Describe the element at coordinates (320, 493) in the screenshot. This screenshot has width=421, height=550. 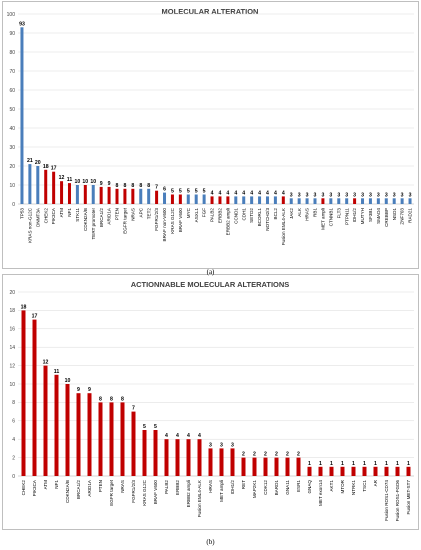
I see `x-tick-label-b: MET exon14` at that location.